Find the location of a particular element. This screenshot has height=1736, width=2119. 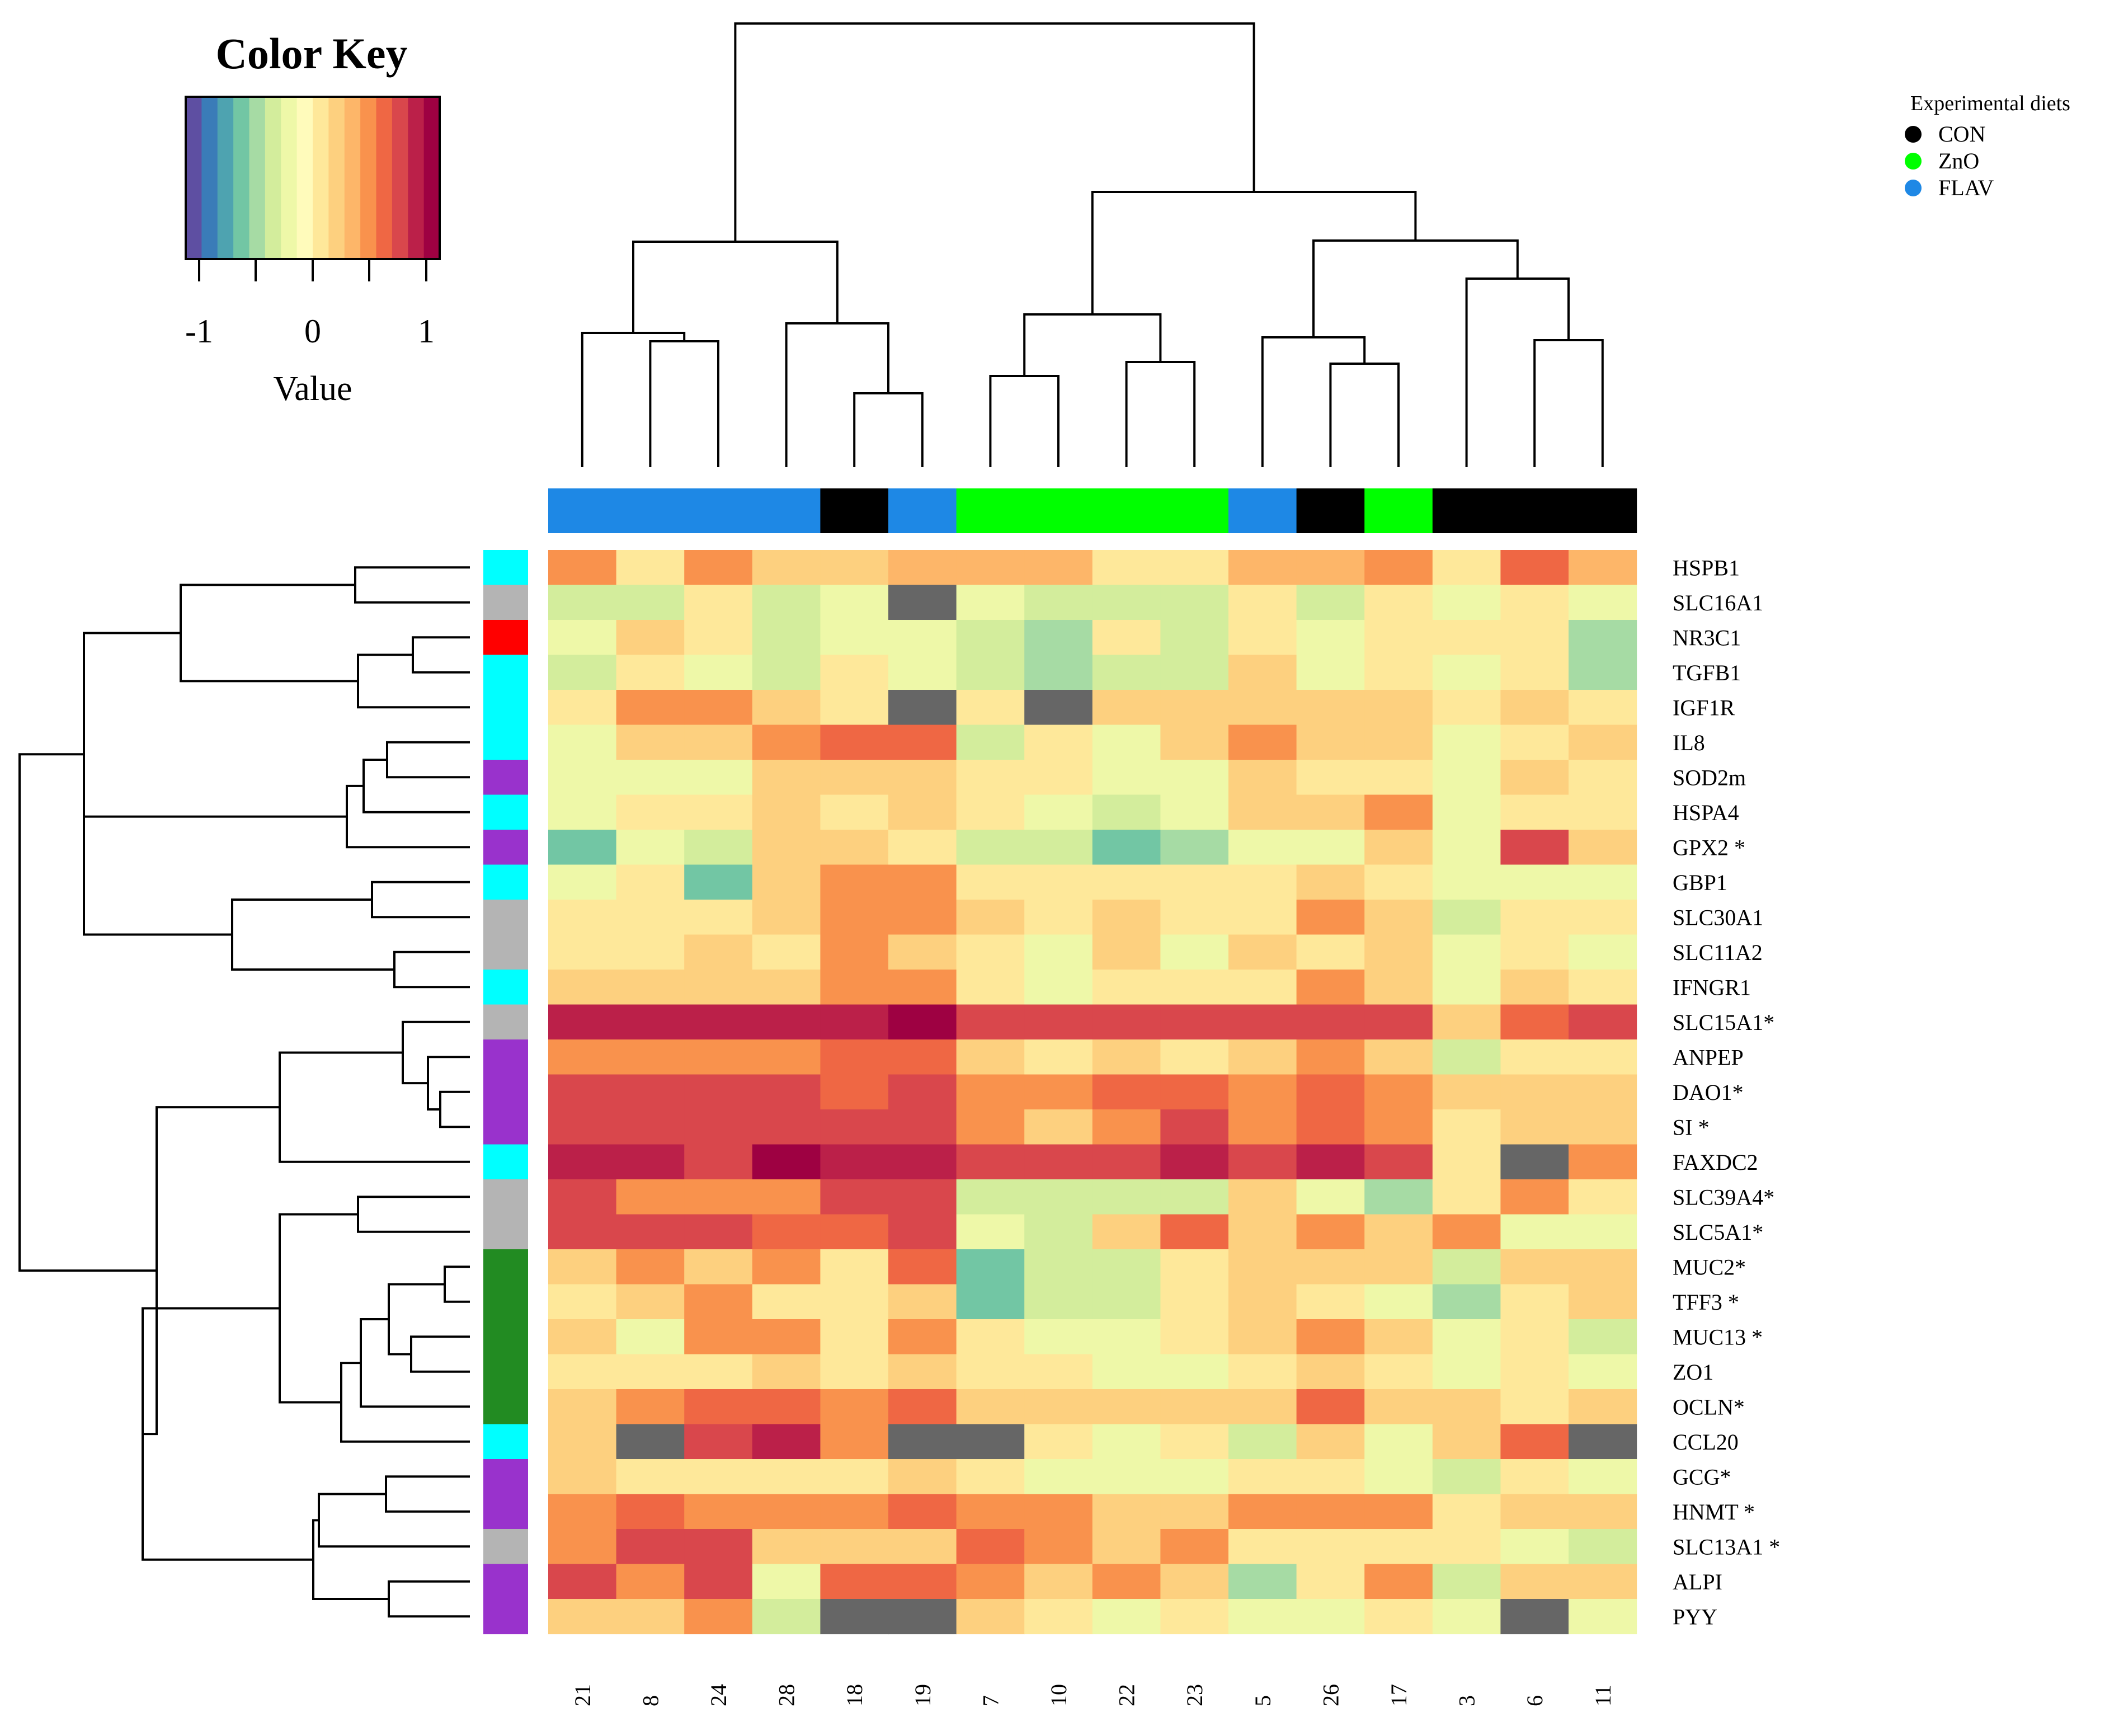

gene-category-bar is located at coordinates (505, 1092).